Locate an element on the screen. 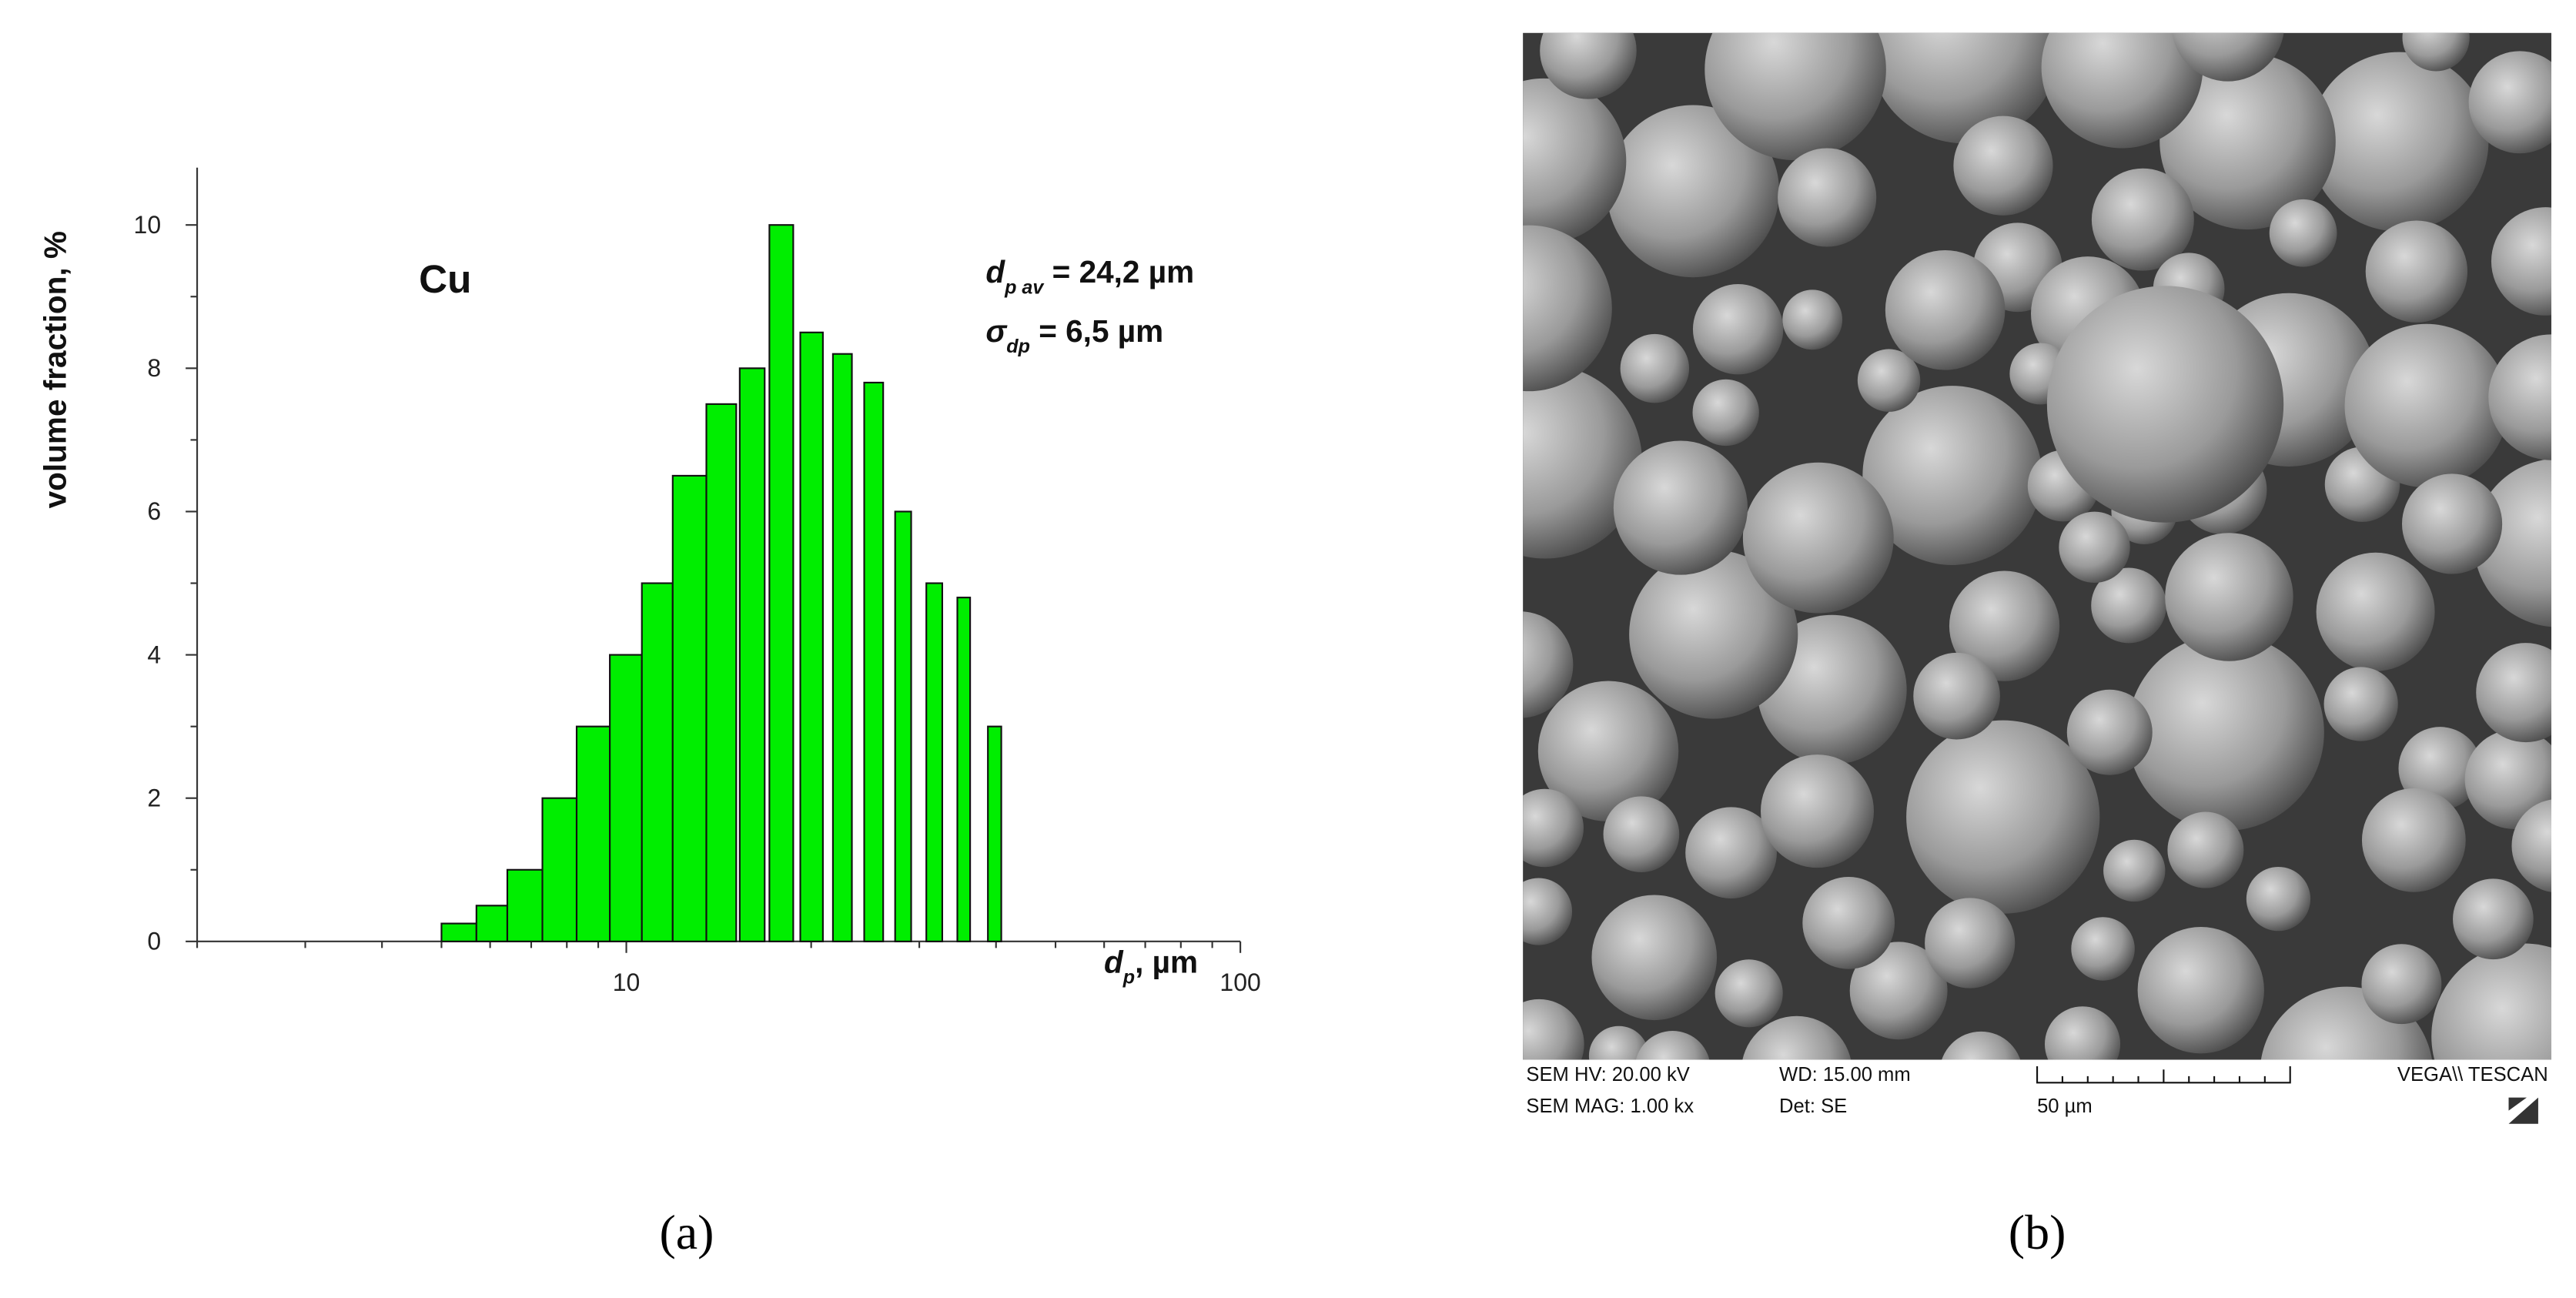 This screenshot has height=1298, width=2576. sem-det: Det: SE is located at coordinates (1813, 1106).